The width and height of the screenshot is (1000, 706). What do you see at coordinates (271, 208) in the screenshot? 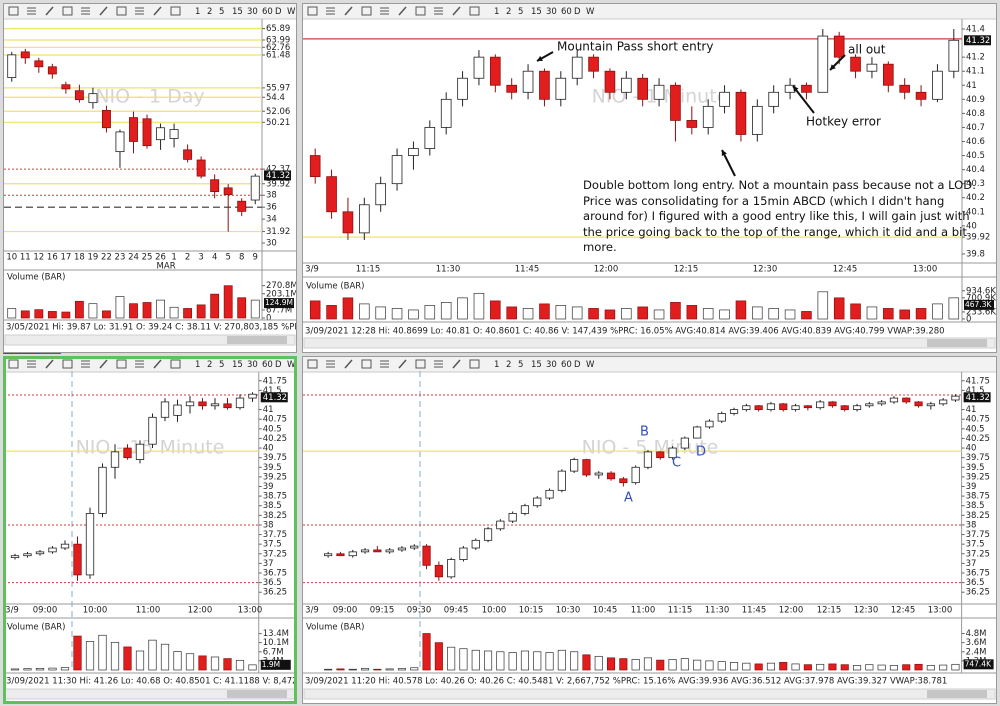
I see `price-tick-label: 36` at bounding box center [271, 208].